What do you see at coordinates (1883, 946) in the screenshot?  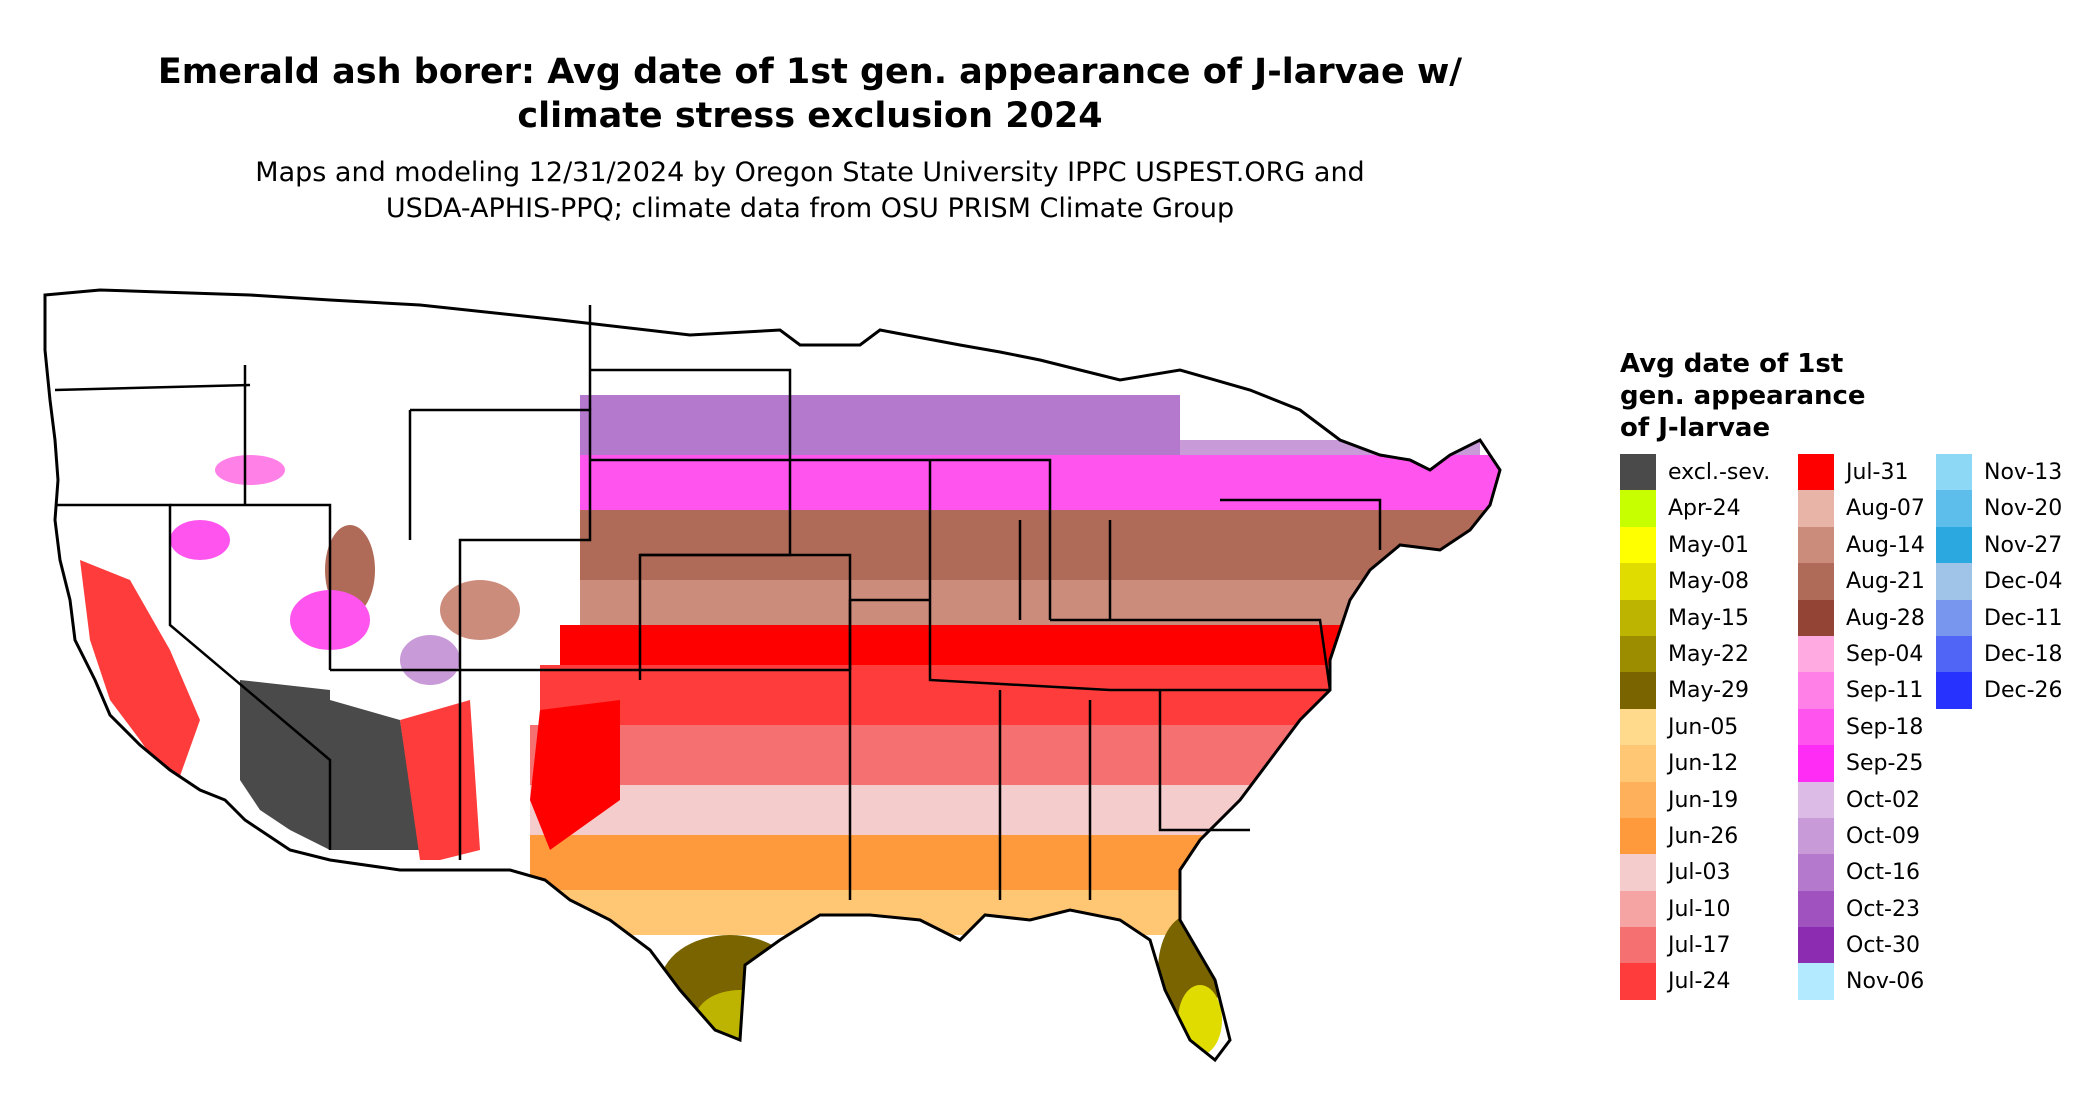 I see `legend-label: Oct-30` at bounding box center [1883, 946].